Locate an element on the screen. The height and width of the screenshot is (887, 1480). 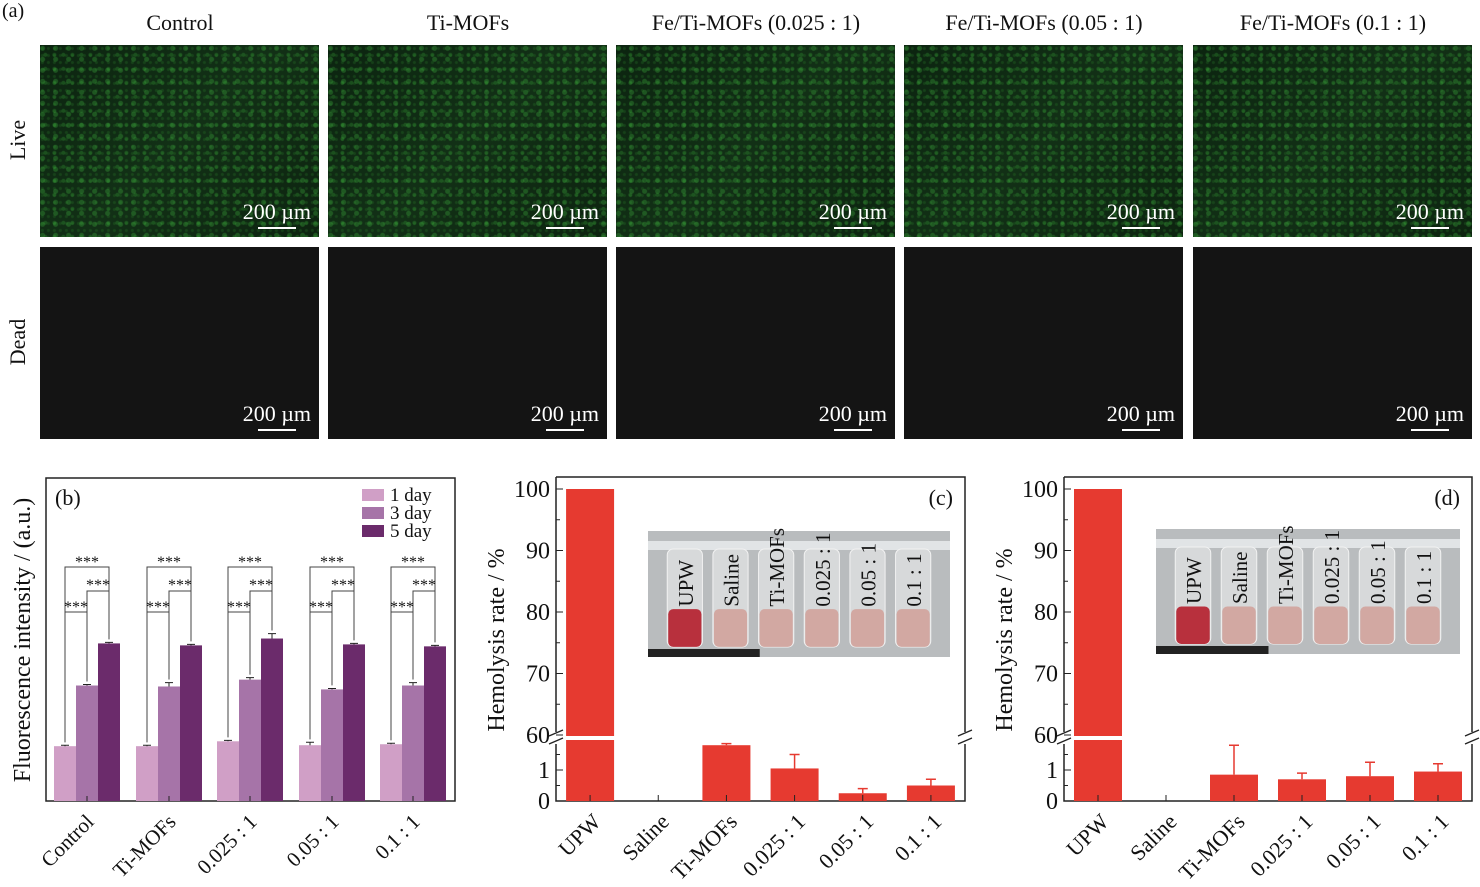
panel-a-label: (a) is located at coordinates (13, 11).